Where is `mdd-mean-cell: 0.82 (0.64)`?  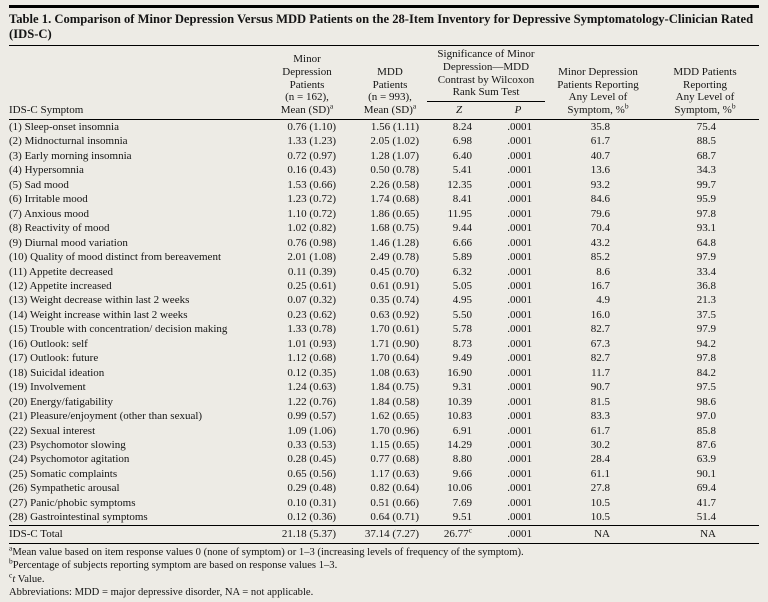 mdd-mean-cell: 0.82 (0.64) is located at coordinates (394, 488).